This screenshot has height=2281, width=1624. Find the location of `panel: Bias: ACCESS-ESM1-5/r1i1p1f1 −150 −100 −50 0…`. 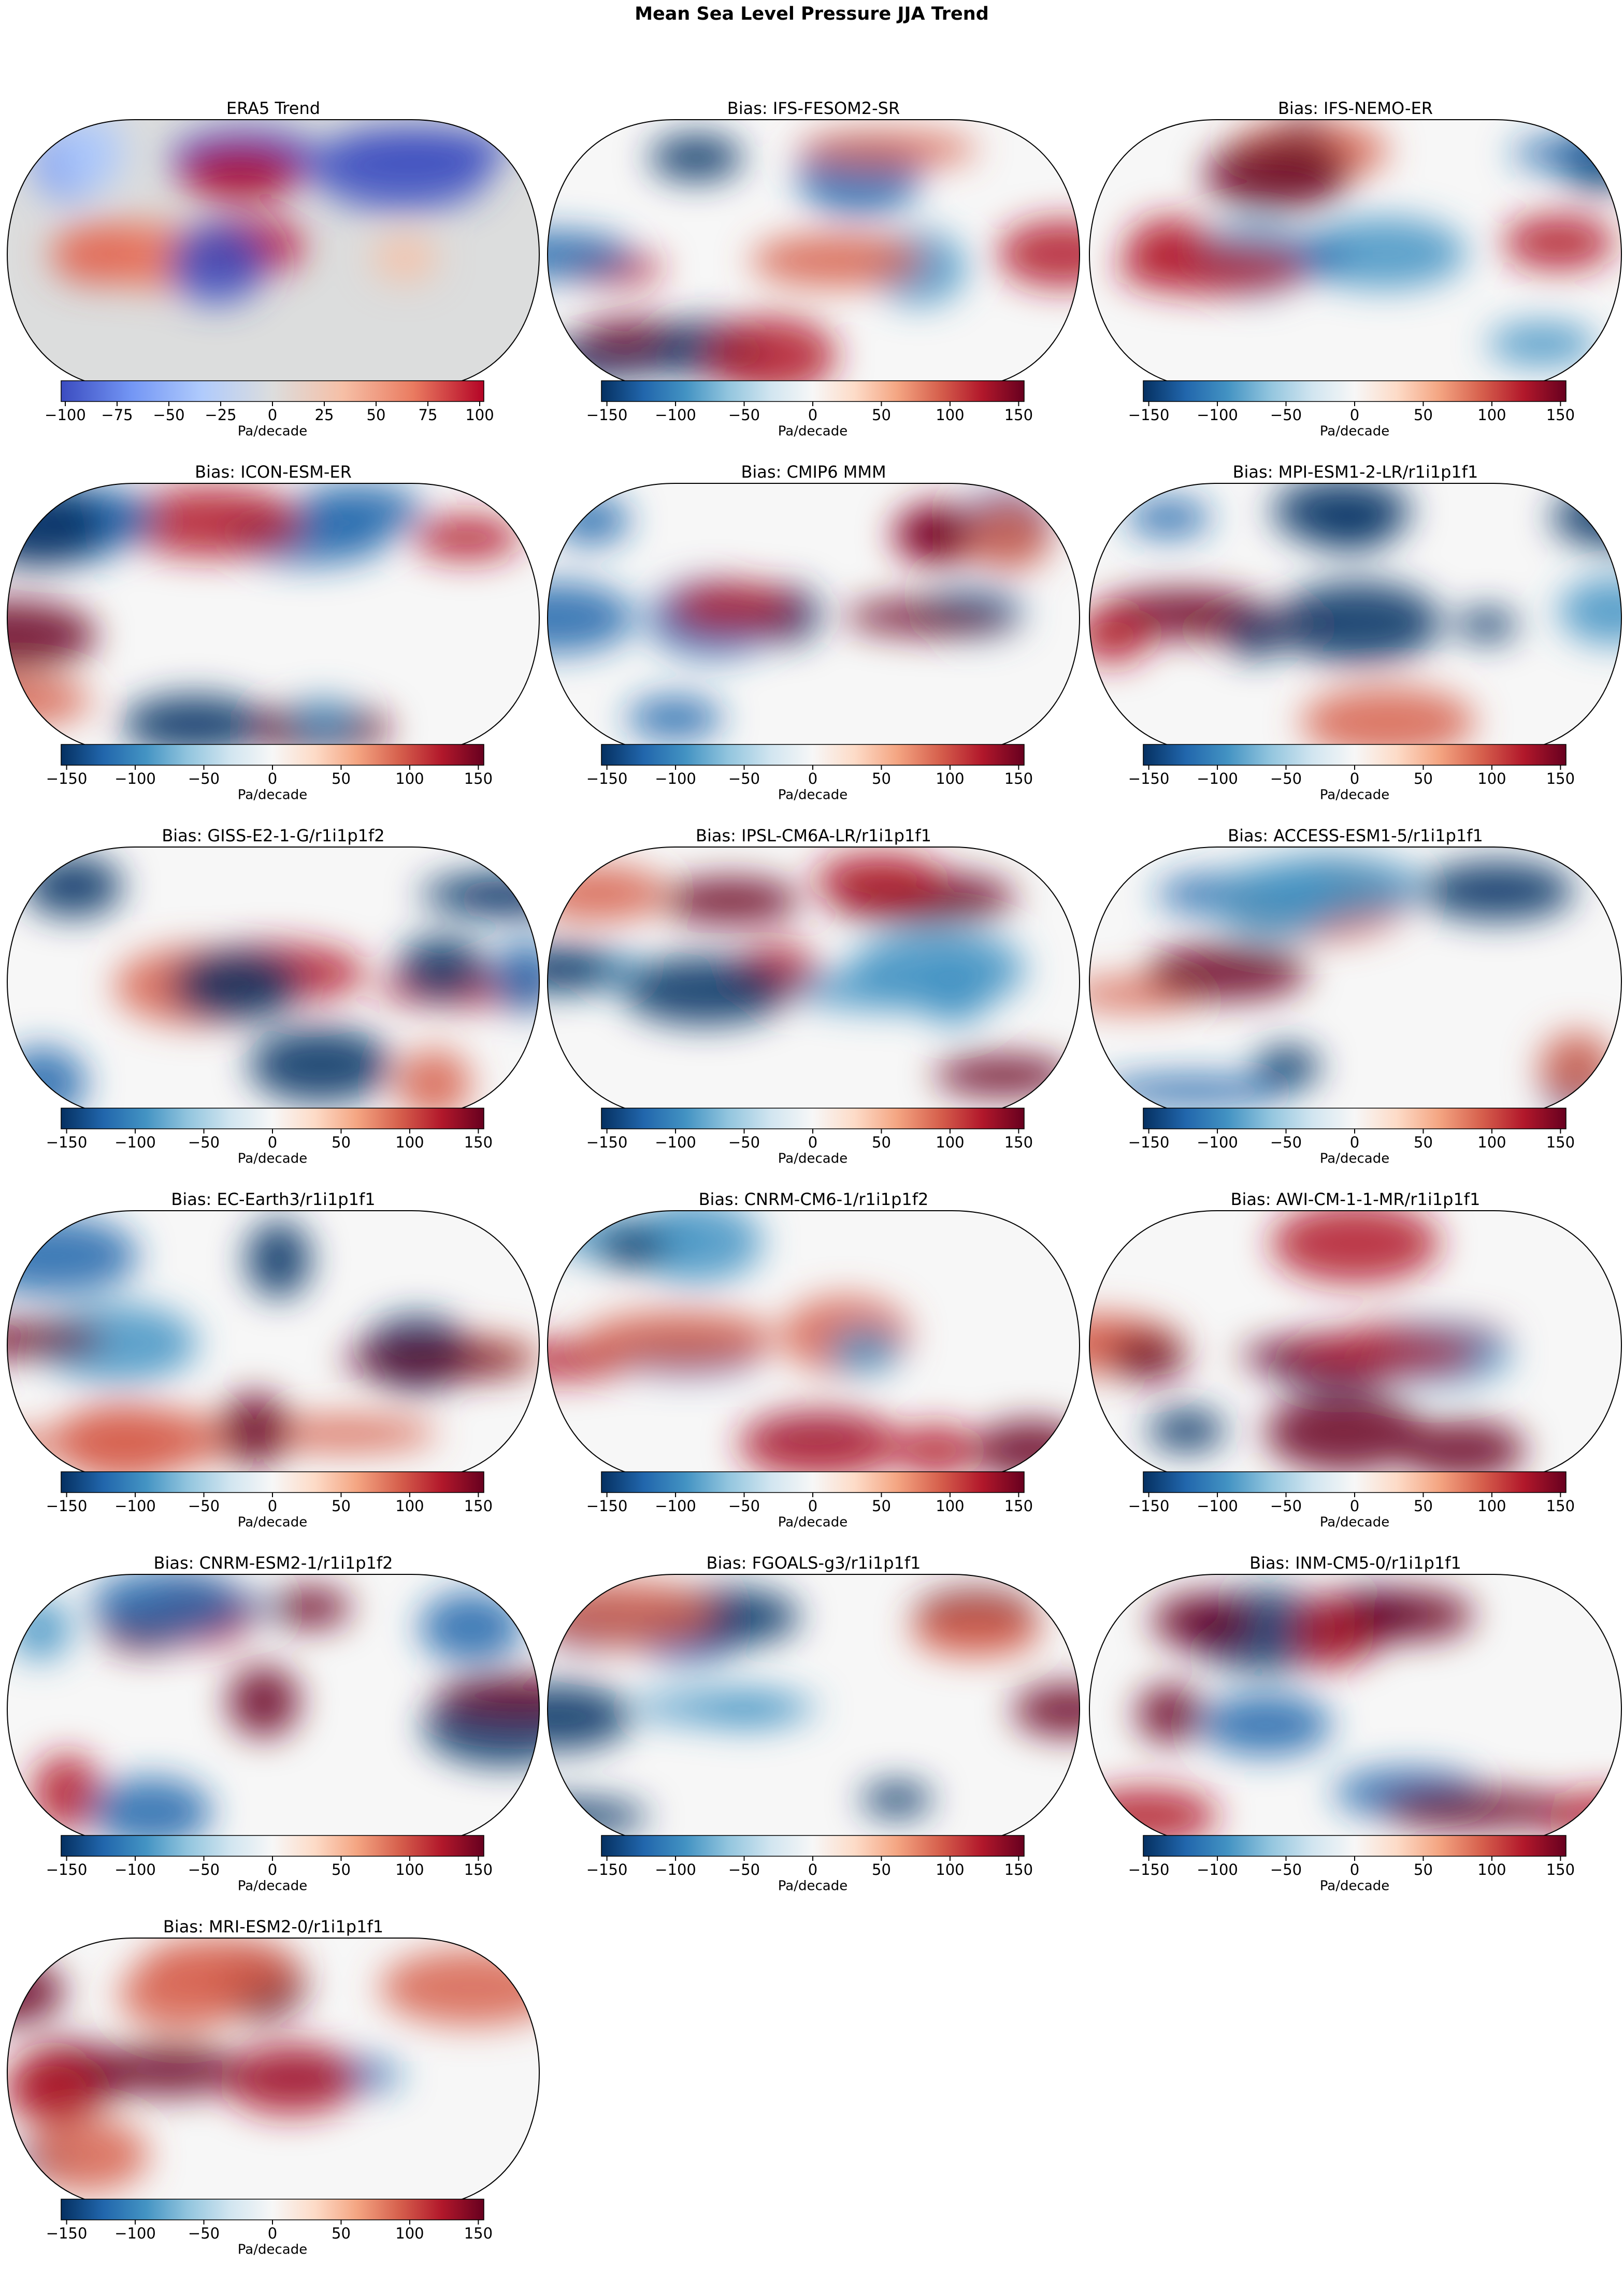

panel: Bias: ACCESS-ESM1-5/r1i1p1f1 −150 −100 −50 0… is located at coordinates (1355, 996).